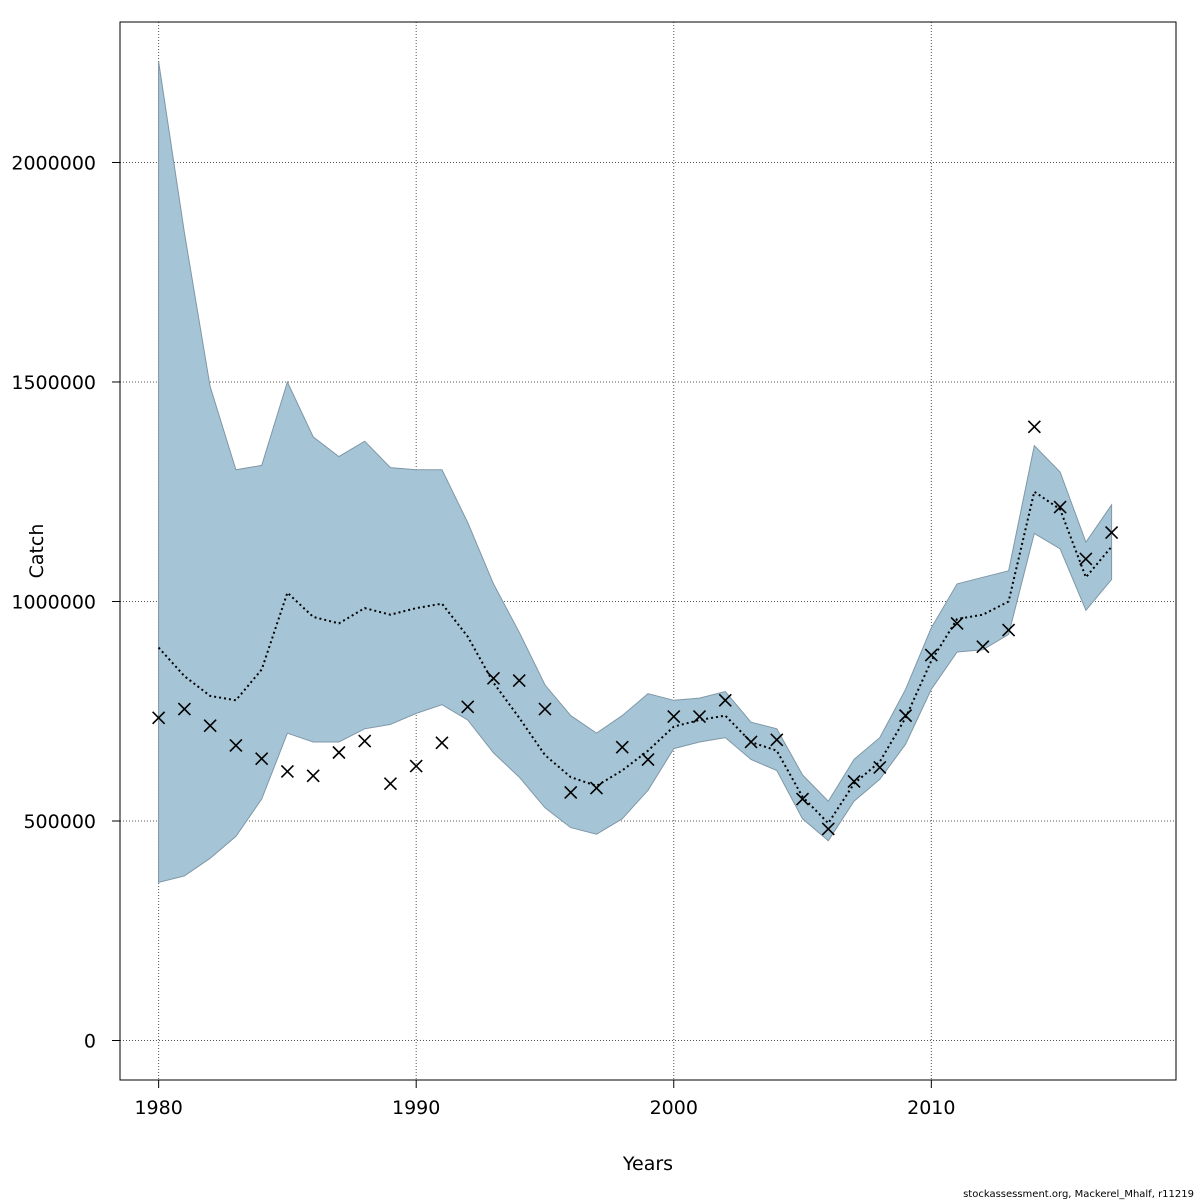 The width and height of the screenshot is (1200, 1200). I want to click on y-tick-label: 0, so click(90, 1041).